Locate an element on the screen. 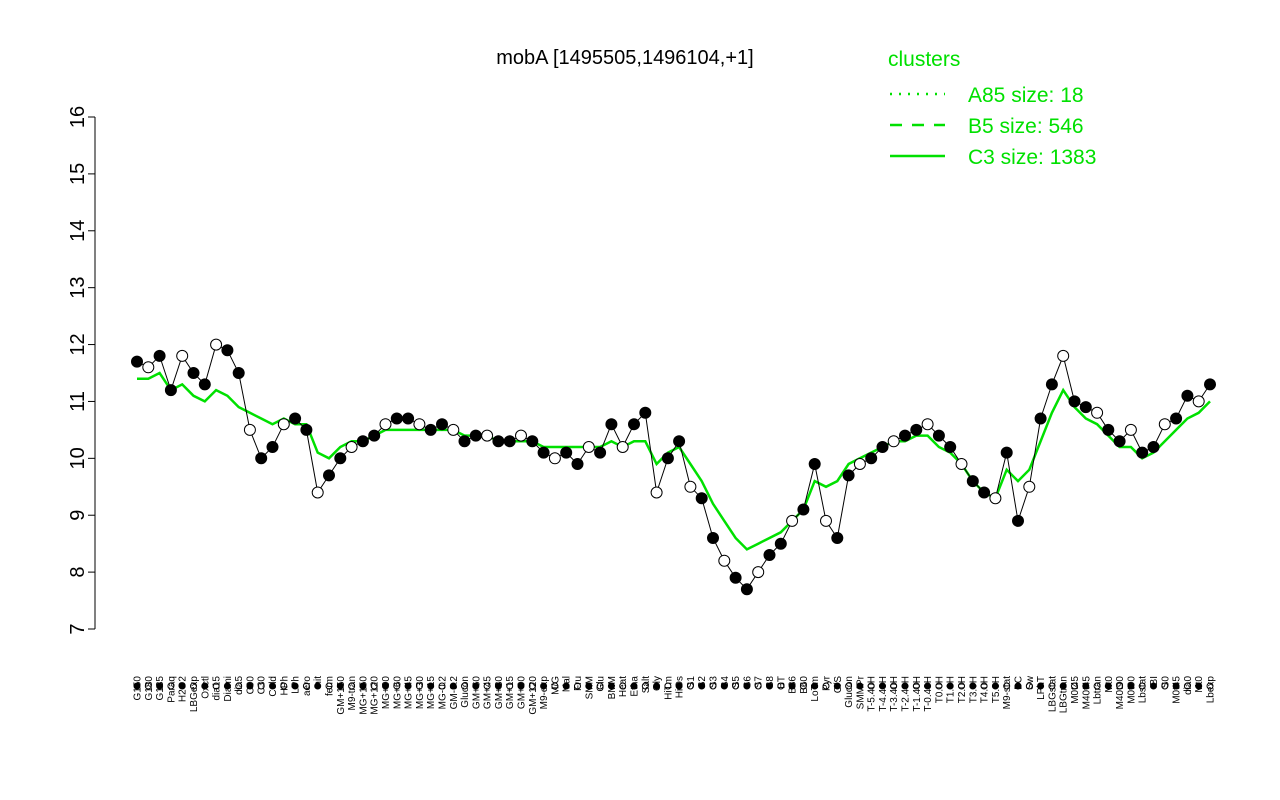 Image resolution: width=1280 pixels, height=800 pixels. x-tick-label: GM+45 is located at coordinates (488, 693).